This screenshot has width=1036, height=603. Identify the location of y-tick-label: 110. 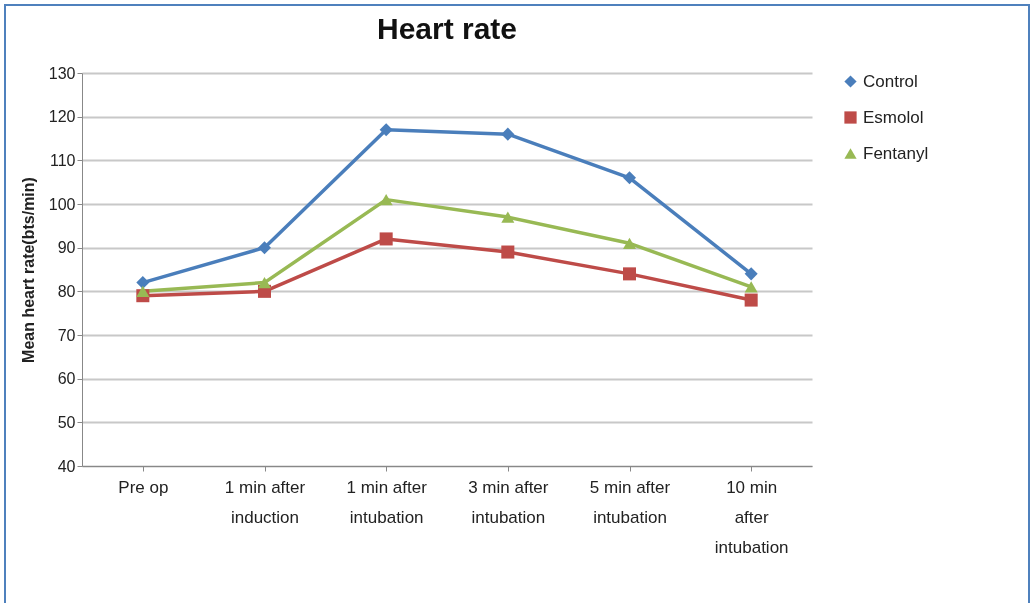
(62, 160).